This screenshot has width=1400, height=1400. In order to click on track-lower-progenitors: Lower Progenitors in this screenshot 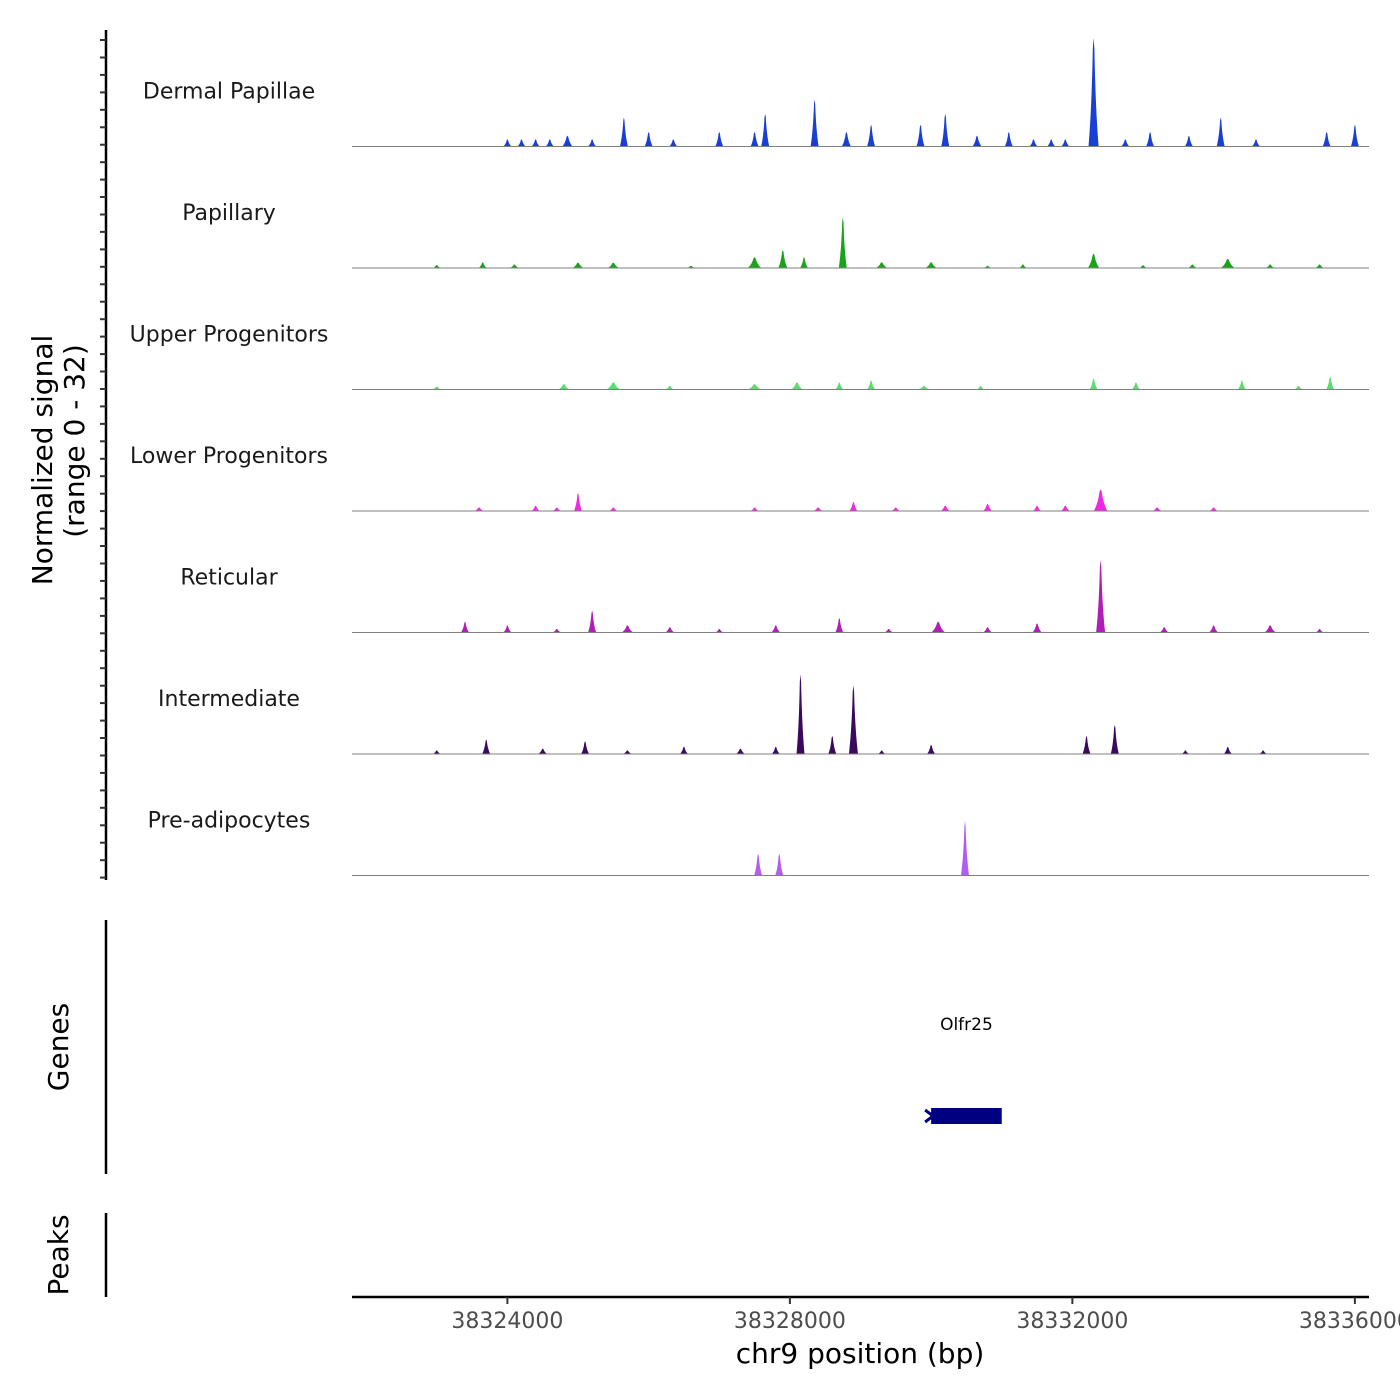, I will do `click(749, 478)`.